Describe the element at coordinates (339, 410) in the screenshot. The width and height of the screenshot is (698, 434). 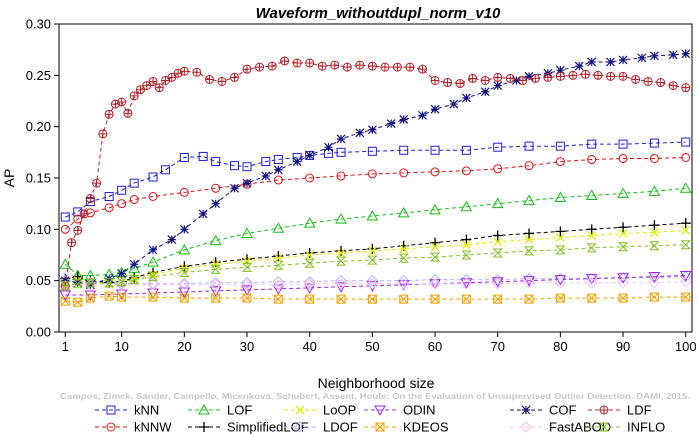
I see `legend-label: LoOP` at that location.